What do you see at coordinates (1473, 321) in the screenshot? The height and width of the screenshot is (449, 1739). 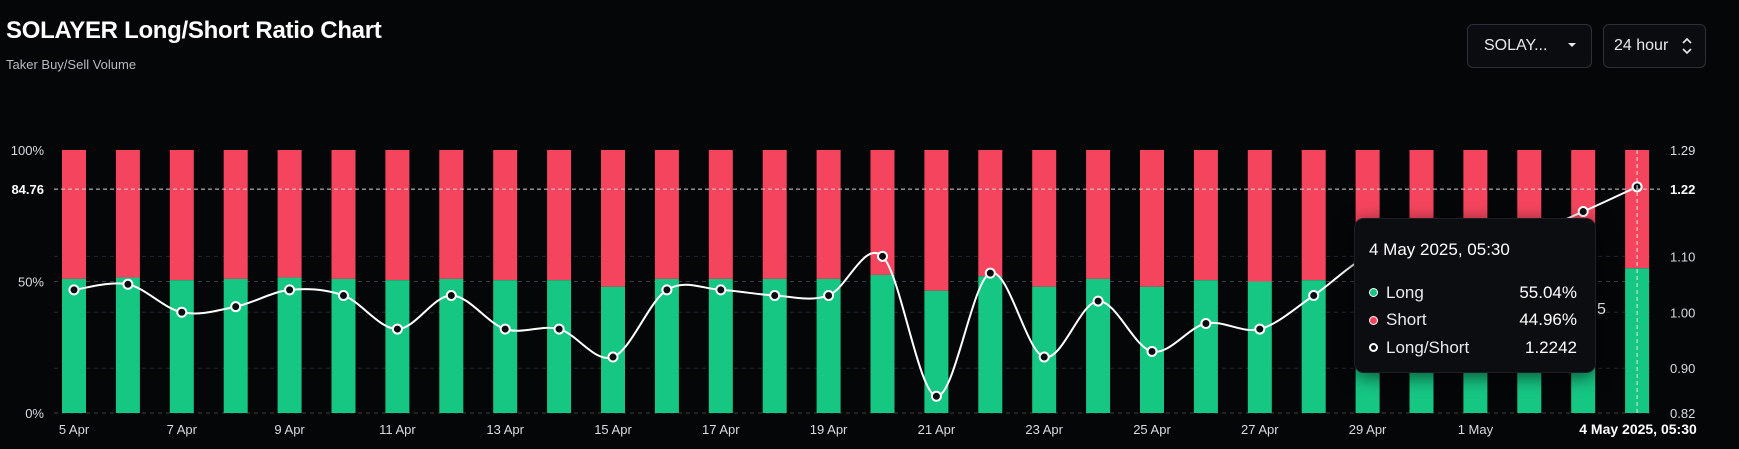 I see `tooltip-row-short: Short 44.96%` at bounding box center [1473, 321].